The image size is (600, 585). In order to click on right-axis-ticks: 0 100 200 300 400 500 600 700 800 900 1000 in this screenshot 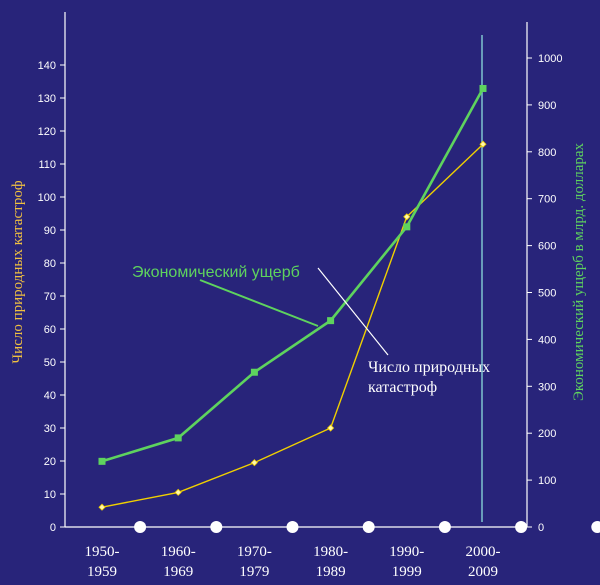, I will do `click(544, 293)`.